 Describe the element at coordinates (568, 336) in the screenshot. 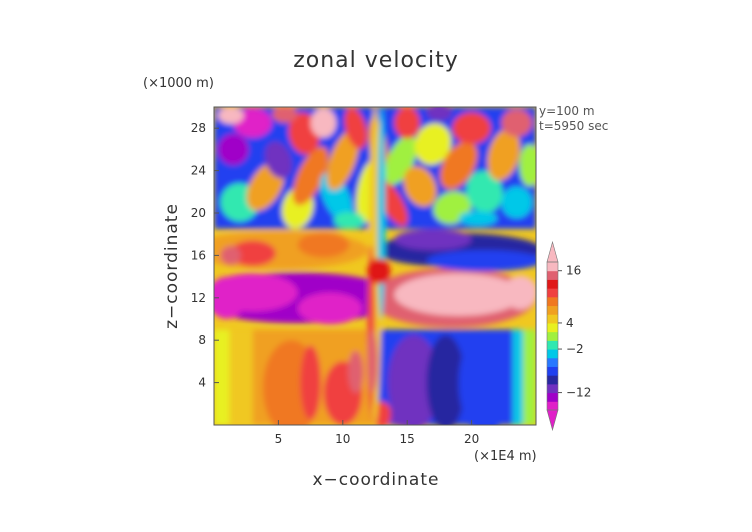

I see `colorbar: 16 4 −2 −12` at that location.